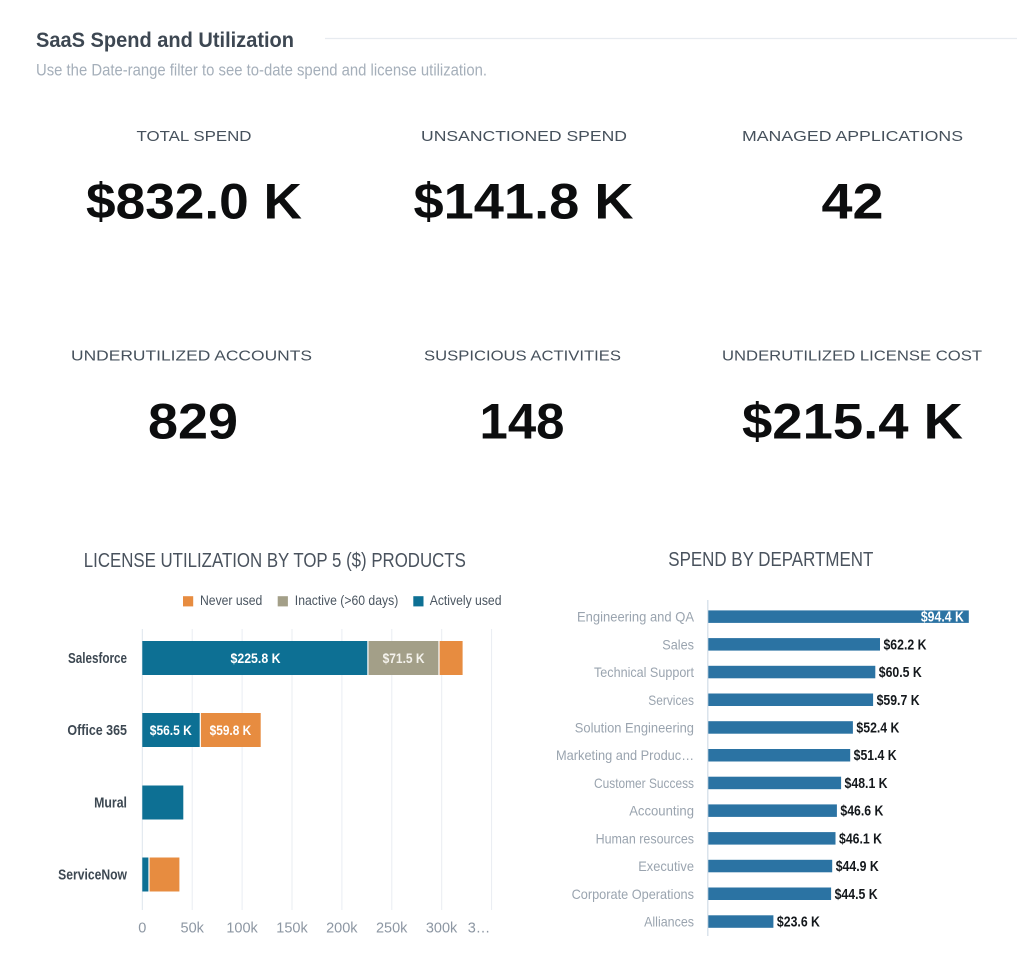 The height and width of the screenshot is (960, 1024). I want to click on svg-text: $44.5 K, so click(856, 895).